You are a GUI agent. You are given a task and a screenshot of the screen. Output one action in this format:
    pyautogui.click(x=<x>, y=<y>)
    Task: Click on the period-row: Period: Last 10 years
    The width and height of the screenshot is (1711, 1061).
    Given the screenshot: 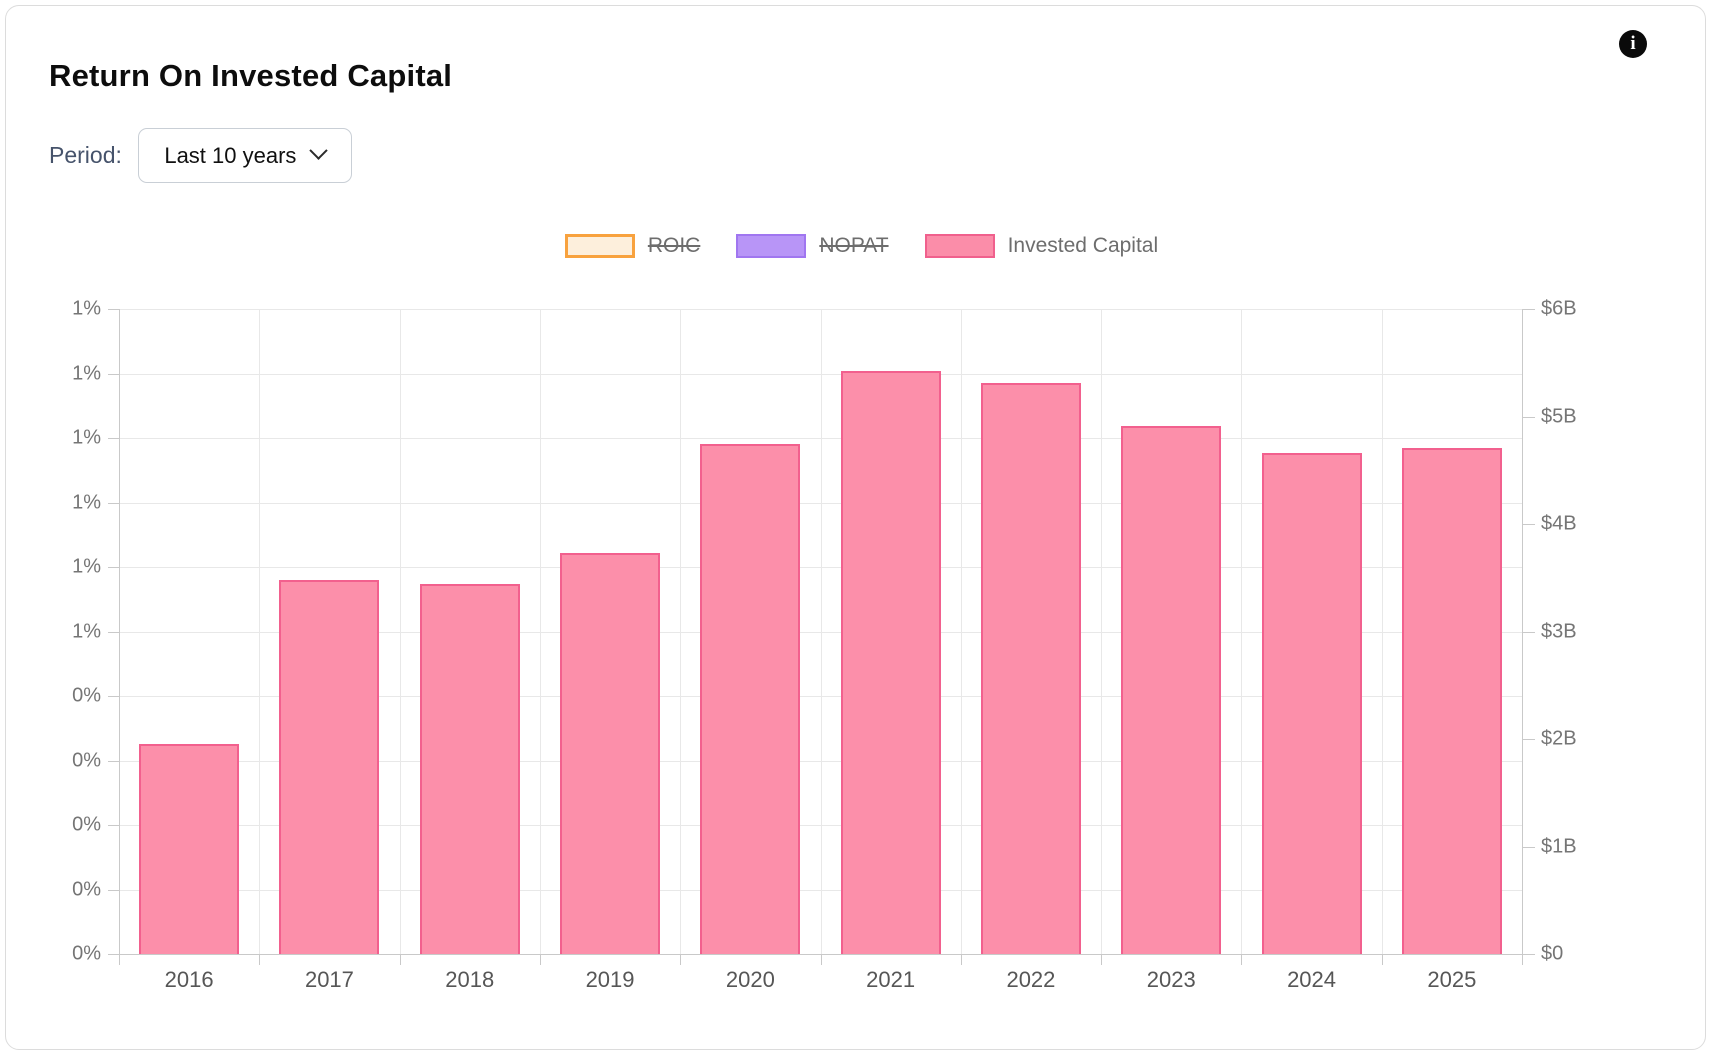 What is the action you would take?
    pyautogui.click(x=200, y=155)
    